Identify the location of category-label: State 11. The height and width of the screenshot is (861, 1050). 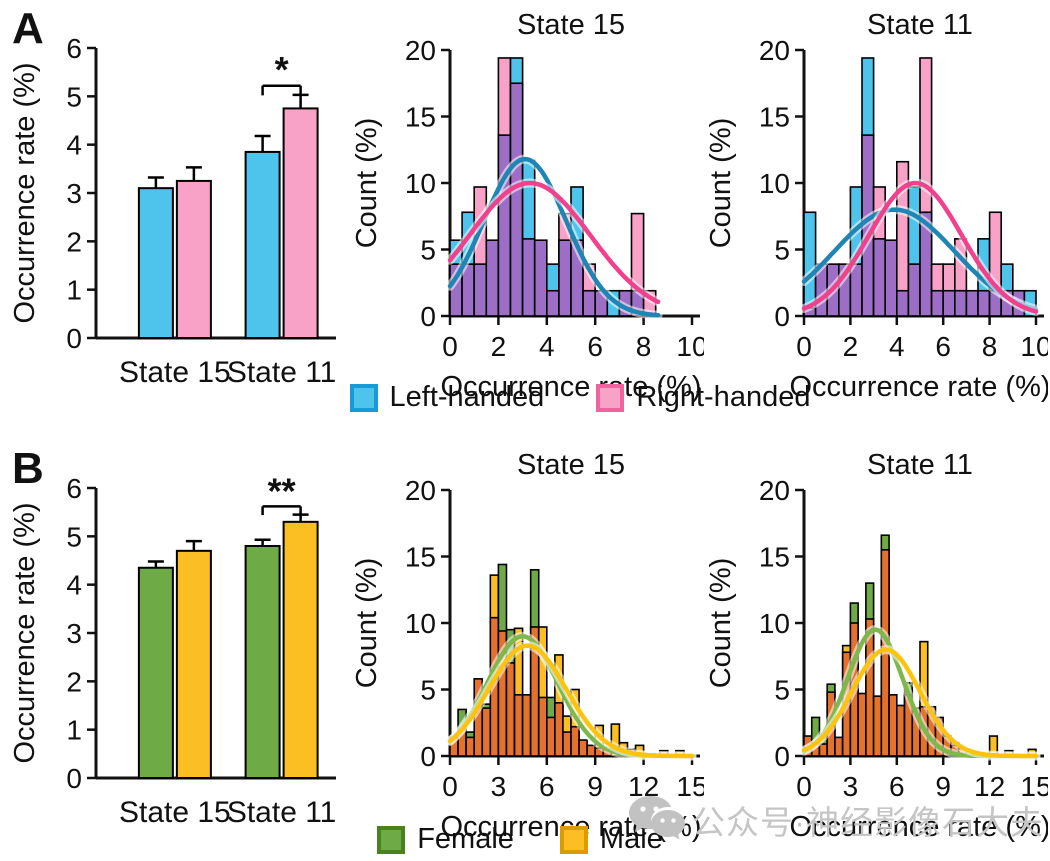
(282, 372).